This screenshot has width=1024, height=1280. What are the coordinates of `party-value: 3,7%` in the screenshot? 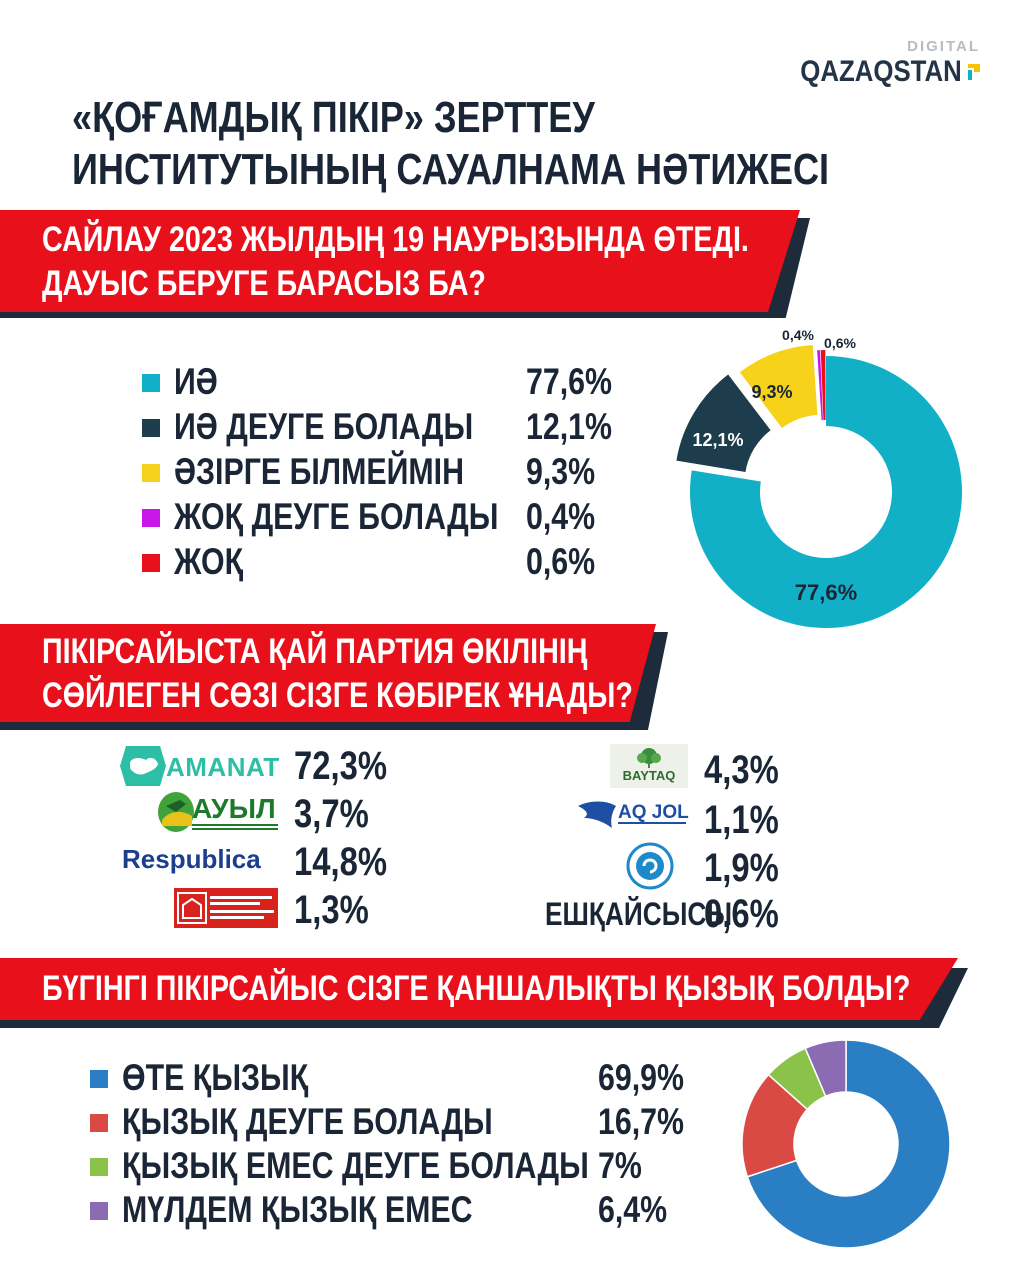 It's located at (331, 814).